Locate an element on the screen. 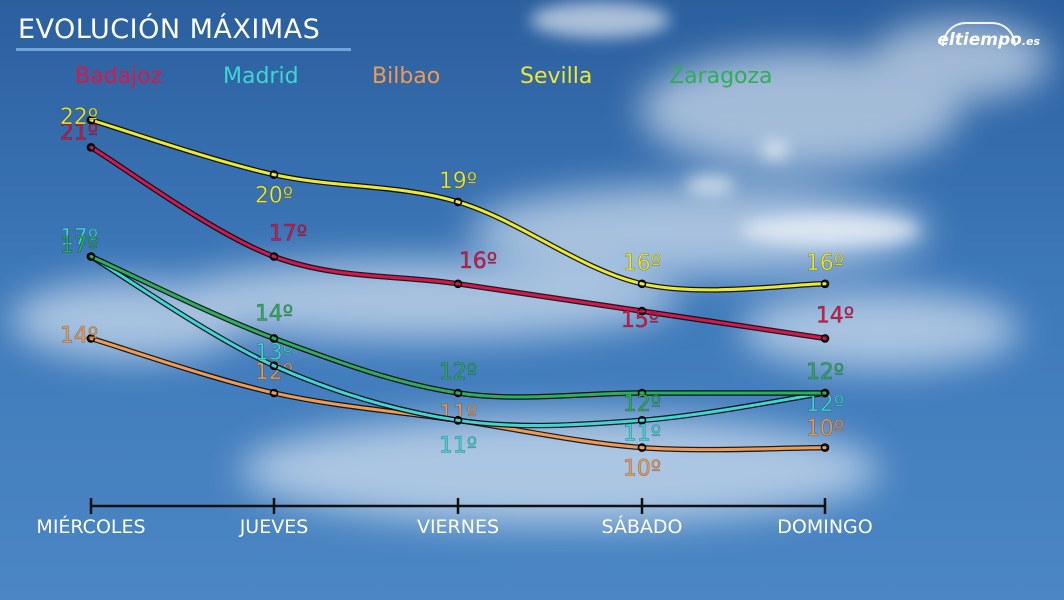 The image size is (1064, 600). legend-madrid: Madrid is located at coordinates (261, 76).